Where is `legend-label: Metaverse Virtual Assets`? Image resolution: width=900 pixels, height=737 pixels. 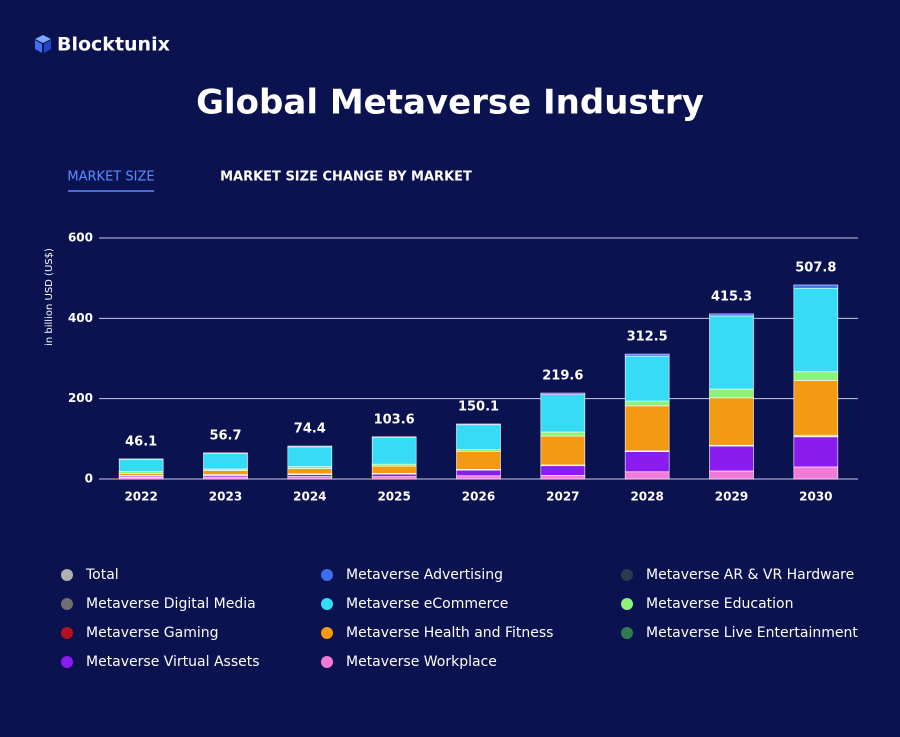 legend-label: Metaverse Virtual Assets is located at coordinates (173, 662).